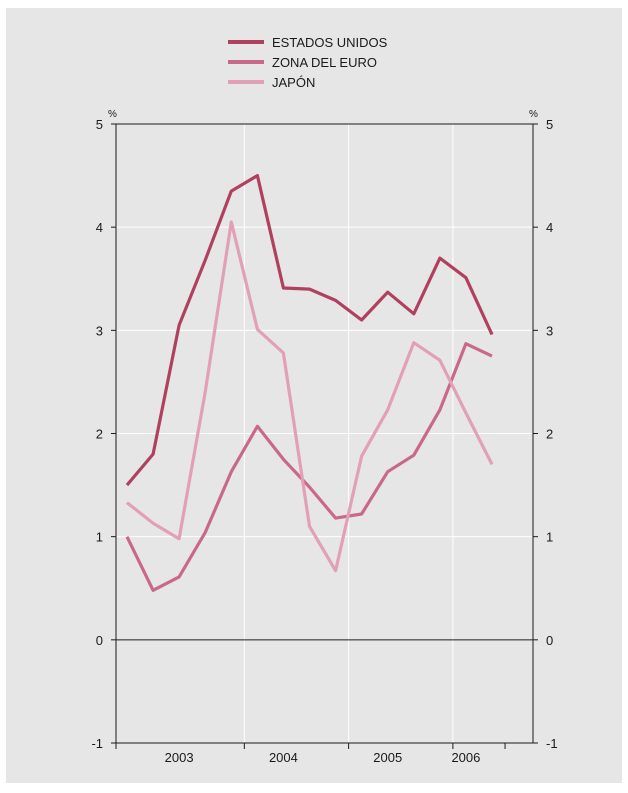 The height and width of the screenshot is (793, 628). What do you see at coordinates (99, 434) in the screenshot?
I see `y-tick-label-left: 2` at bounding box center [99, 434].